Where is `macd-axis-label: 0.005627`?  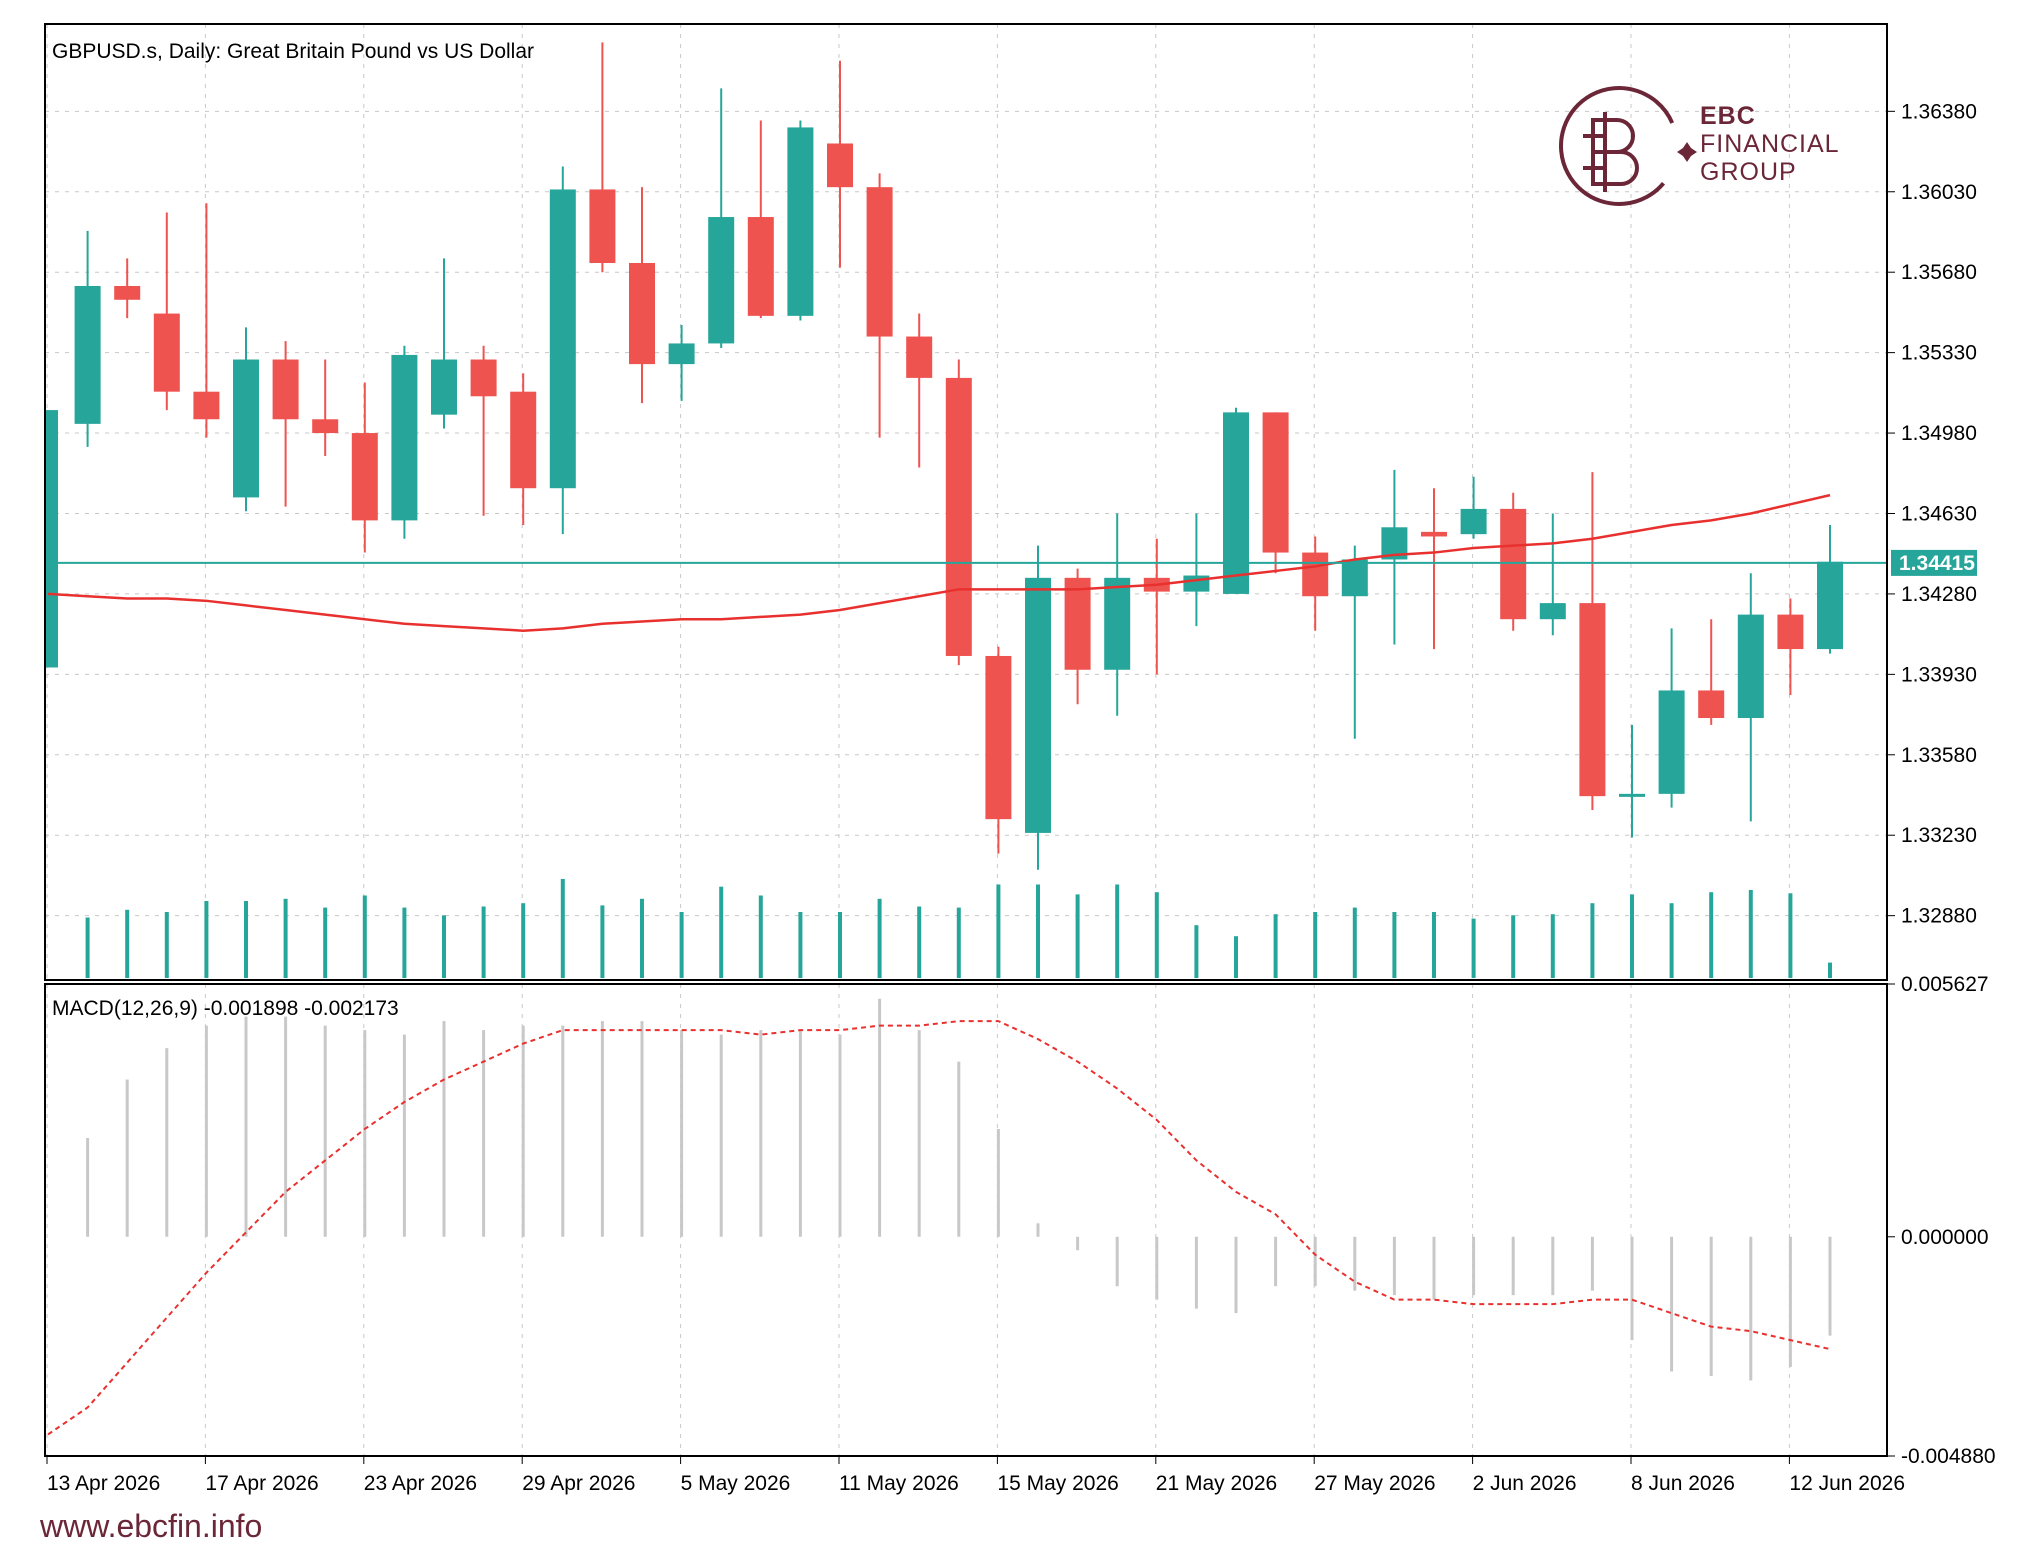
macd-axis-label: 0.005627 is located at coordinates (1945, 984).